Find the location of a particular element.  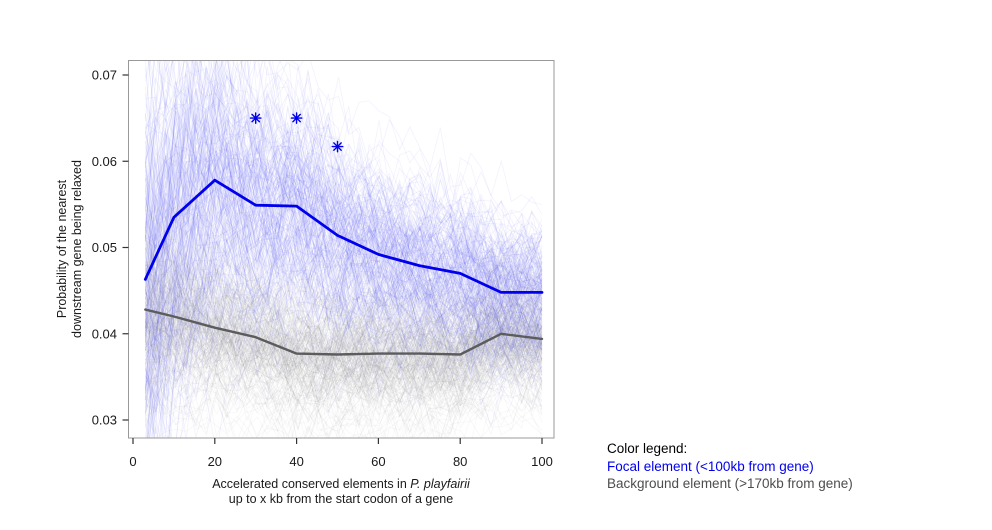

y-axis-title-line2: downstream gene being relaxed is located at coordinates (77, 249).